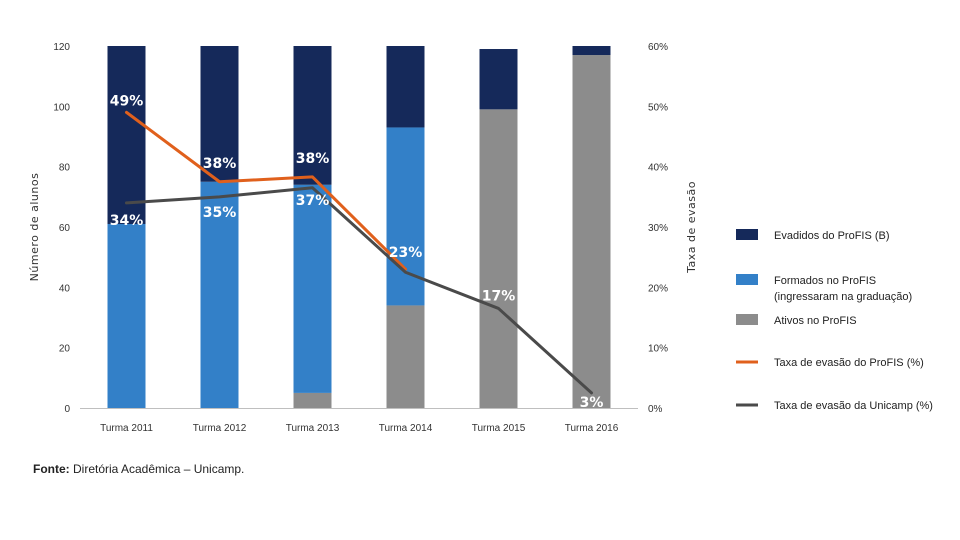 Image resolution: width=960 pixels, height=540 pixels. Describe the element at coordinates (34, 227) in the screenshot. I see `y-axis-title: Número de alunos` at that location.